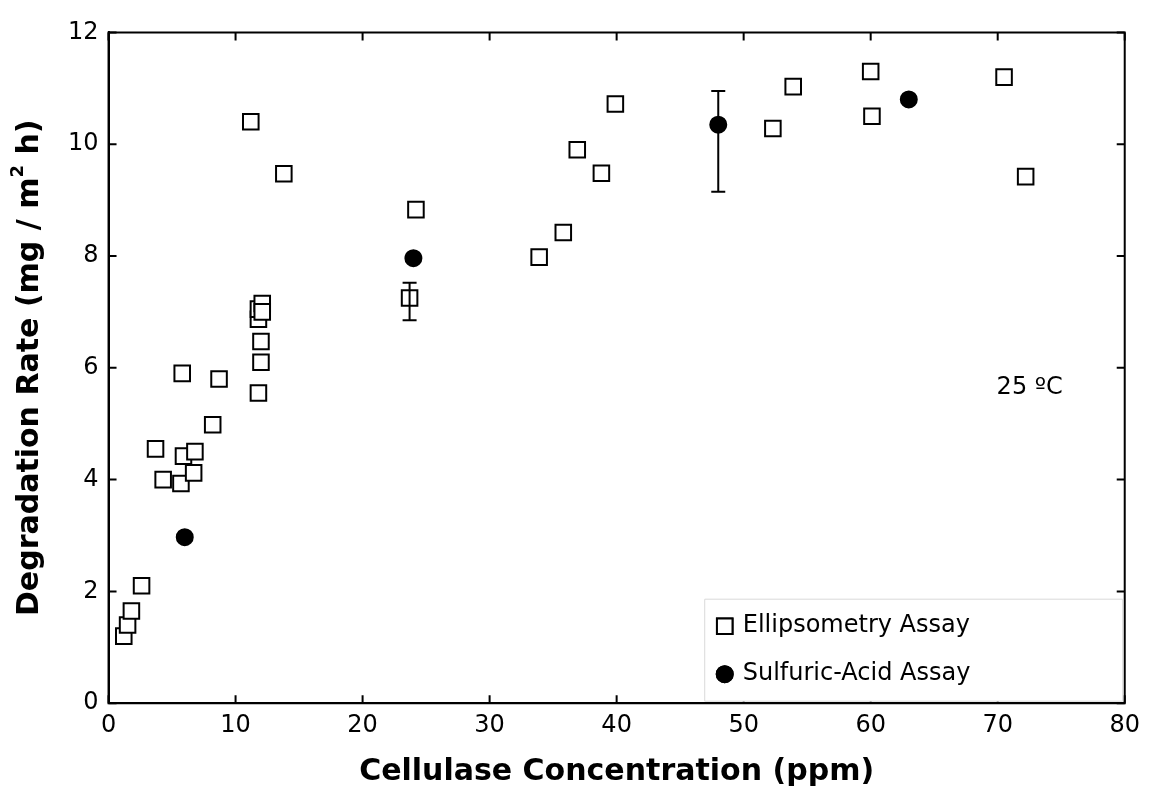 The width and height of the screenshot is (1159, 796). I want to click on y-tick-label: 12, so click(83, 30).